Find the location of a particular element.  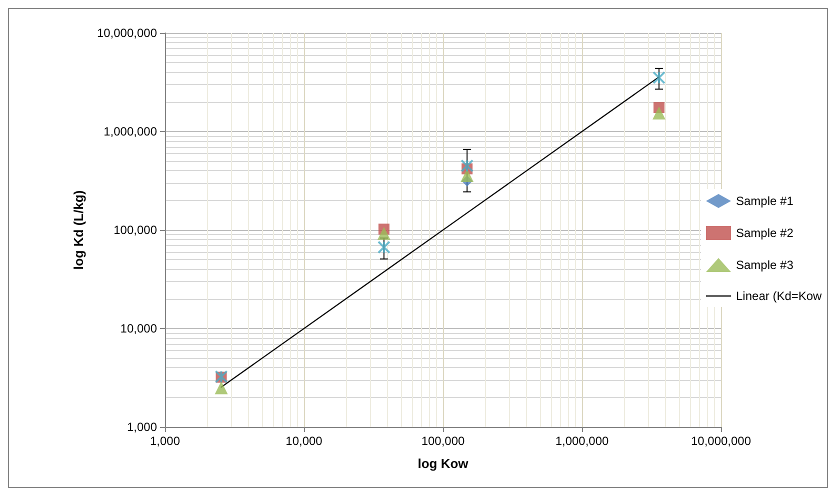

x-tick-label: 1,000 is located at coordinates (165, 441).